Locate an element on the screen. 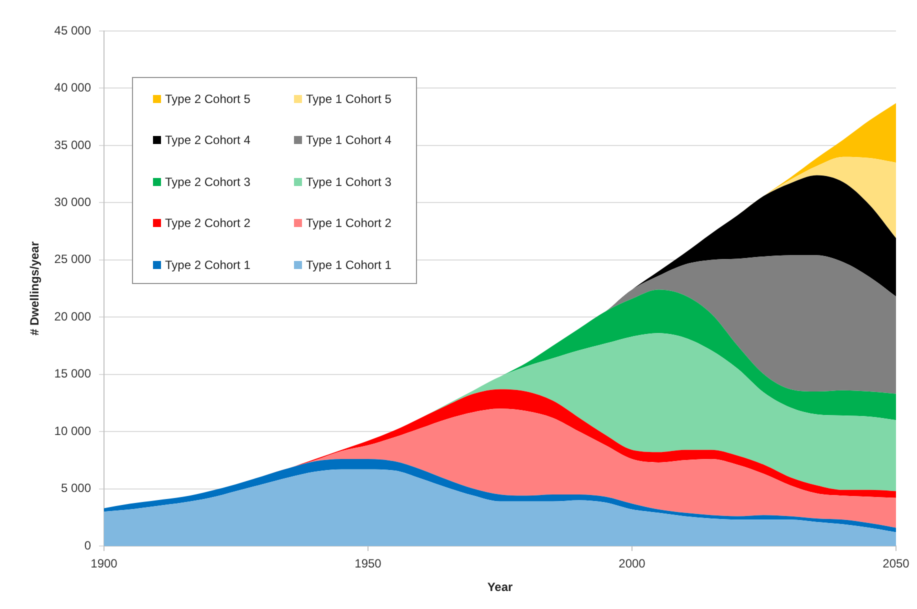 The height and width of the screenshot is (609, 917). legend-label: Type 1 Cohort 4 is located at coordinates (349, 140).